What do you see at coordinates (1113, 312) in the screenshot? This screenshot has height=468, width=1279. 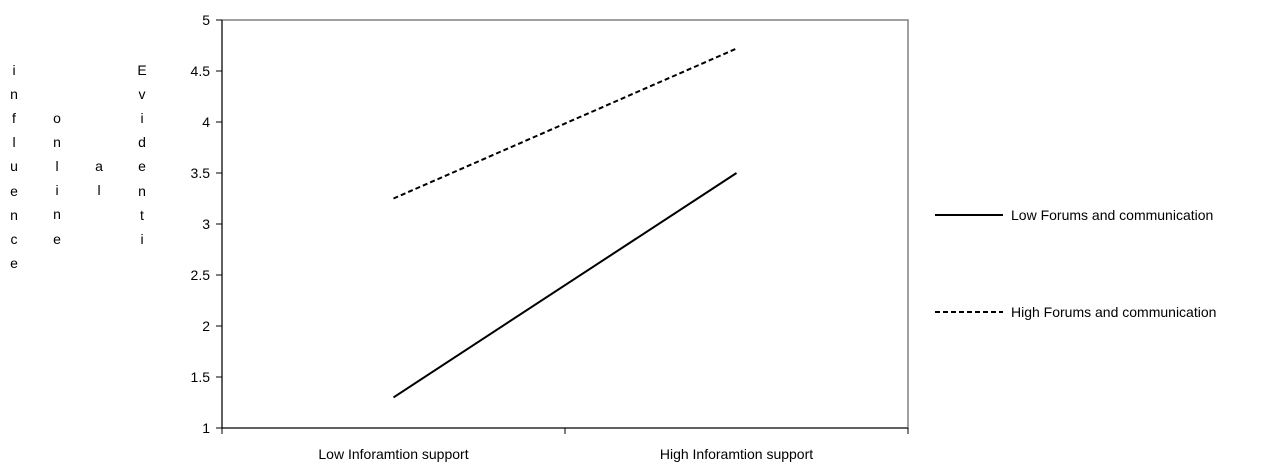 I see `legend-label: High Forums and communication` at bounding box center [1113, 312].